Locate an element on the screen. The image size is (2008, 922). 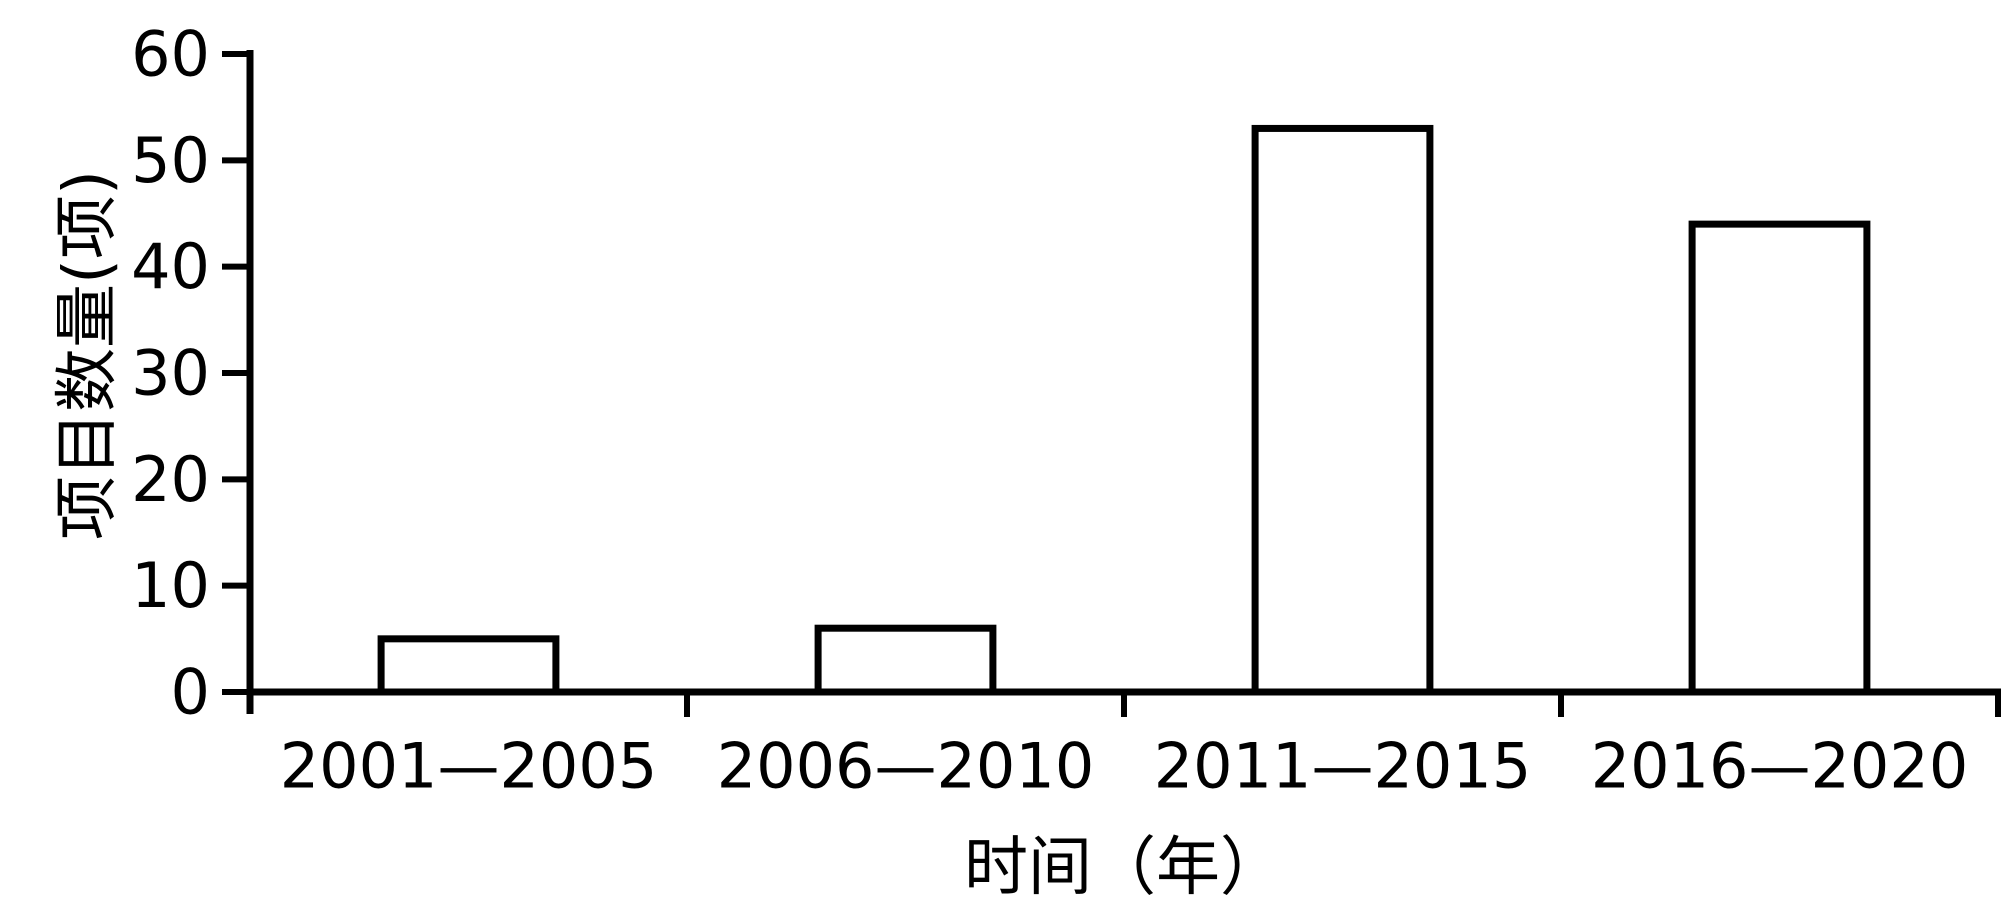
bar-2006-2010 is located at coordinates (905, 660).